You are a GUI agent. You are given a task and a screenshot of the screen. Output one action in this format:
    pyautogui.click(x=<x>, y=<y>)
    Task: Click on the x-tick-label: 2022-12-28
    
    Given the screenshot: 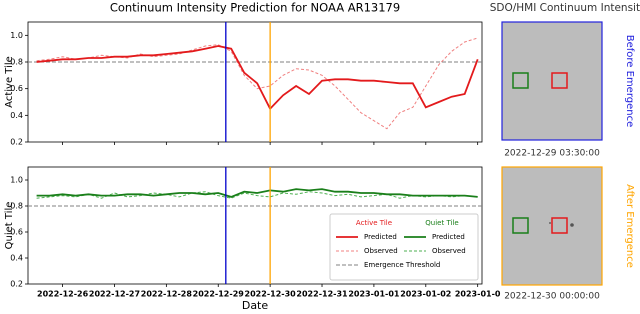 What is the action you would take?
    pyautogui.click(x=167, y=294)
    